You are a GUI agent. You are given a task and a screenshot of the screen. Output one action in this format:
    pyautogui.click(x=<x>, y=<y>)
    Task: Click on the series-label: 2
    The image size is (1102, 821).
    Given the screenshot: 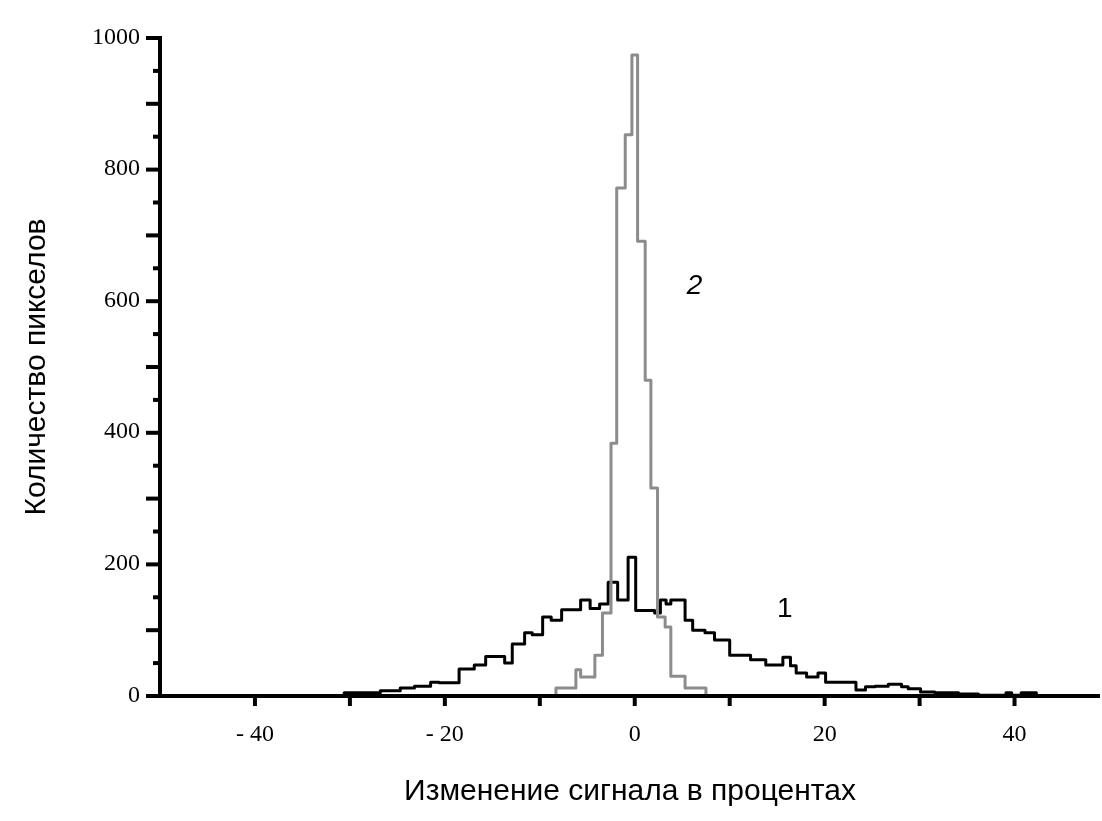 What is the action you would take?
    pyautogui.click(x=694, y=285)
    